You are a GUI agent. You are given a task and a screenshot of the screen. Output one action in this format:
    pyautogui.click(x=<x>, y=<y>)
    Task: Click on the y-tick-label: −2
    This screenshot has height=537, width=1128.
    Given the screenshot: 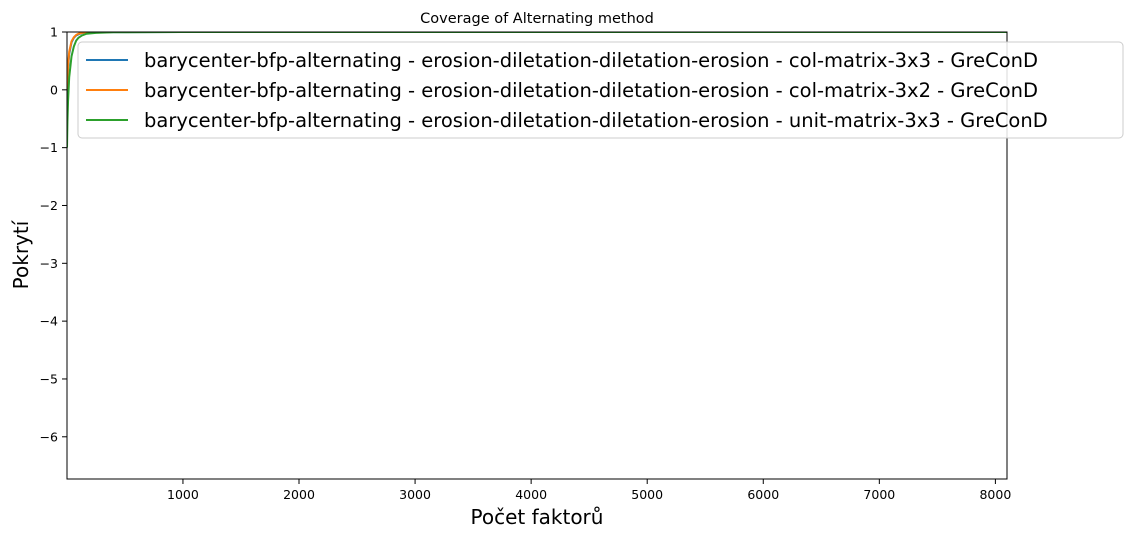 What is the action you would take?
    pyautogui.click(x=49, y=205)
    